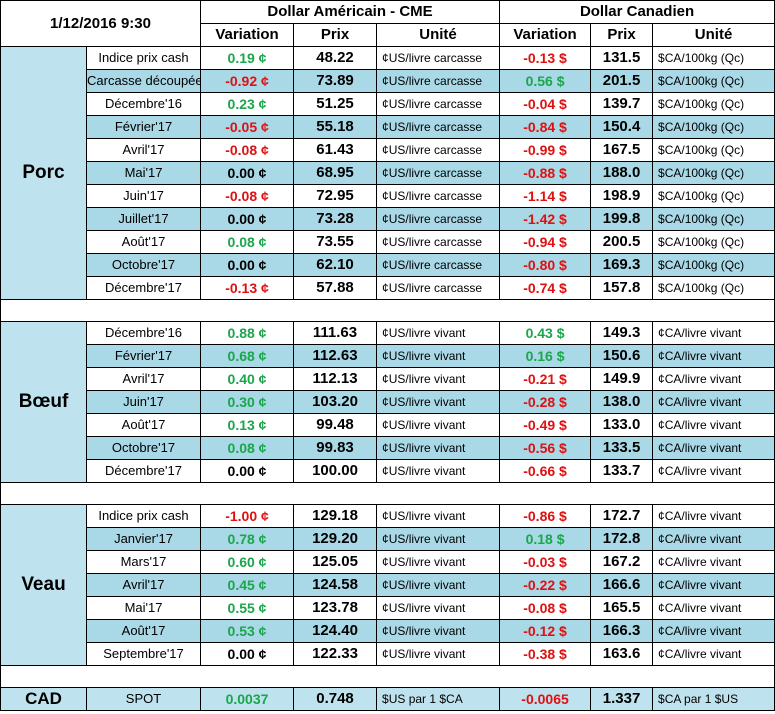 Image resolution: width=775 pixels, height=714 pixels. What do you see at coordinates (143, 242) in the screenshot?
I see `contract-label: Août'17` at bounding box center [143, 242].